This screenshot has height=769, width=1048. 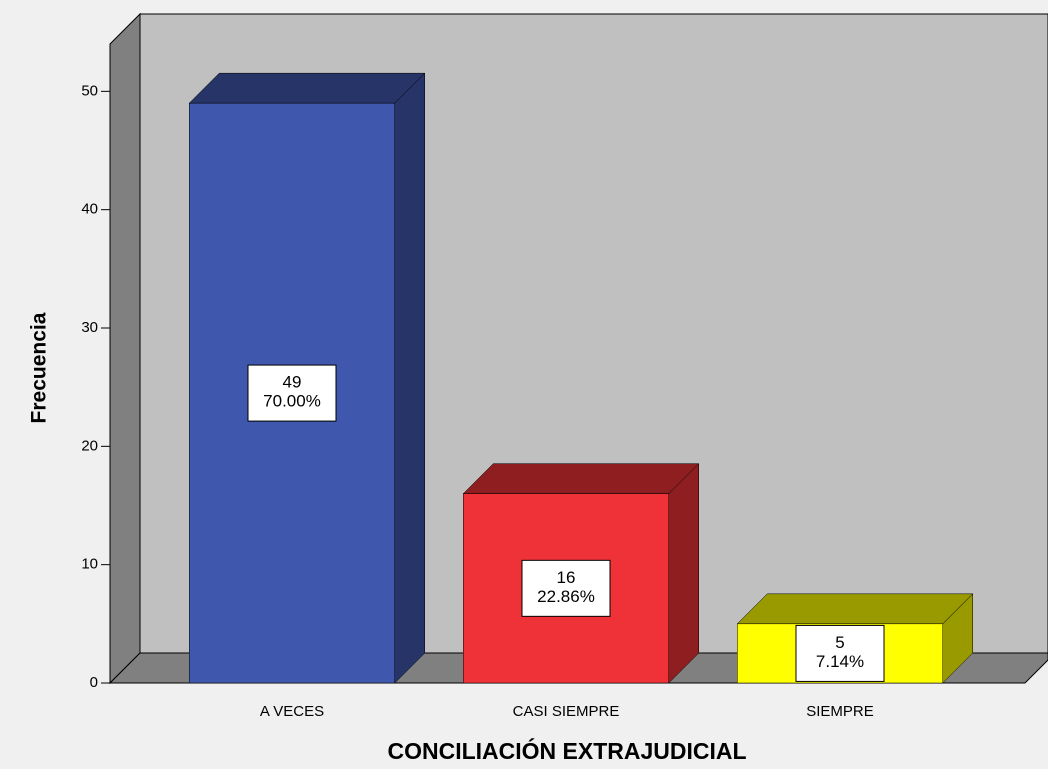 What do you see at coordinates (89, 564) in the screenshot?
I see `y-tick-label: 10` at bounding box center [89, 564].